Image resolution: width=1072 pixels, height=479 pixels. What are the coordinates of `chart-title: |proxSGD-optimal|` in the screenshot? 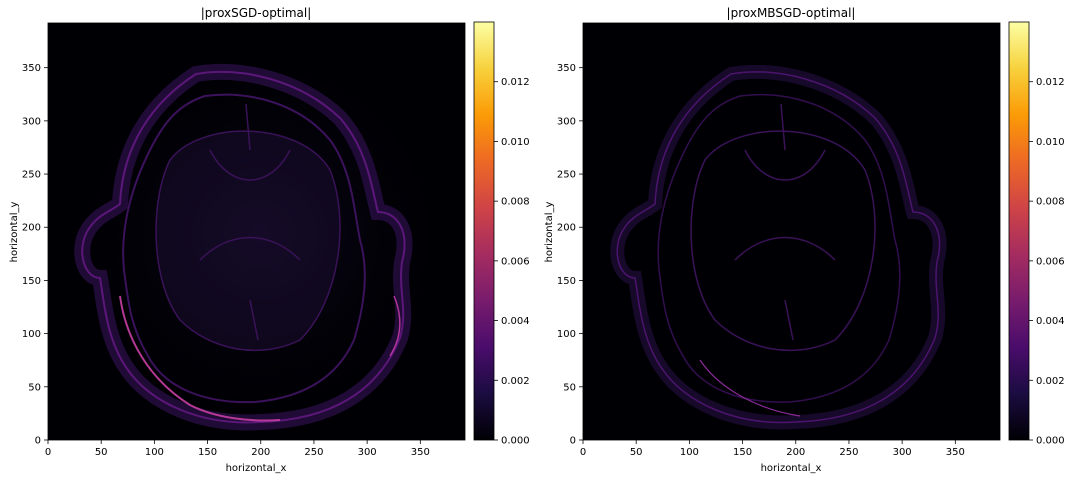 It's located at (256, 13).